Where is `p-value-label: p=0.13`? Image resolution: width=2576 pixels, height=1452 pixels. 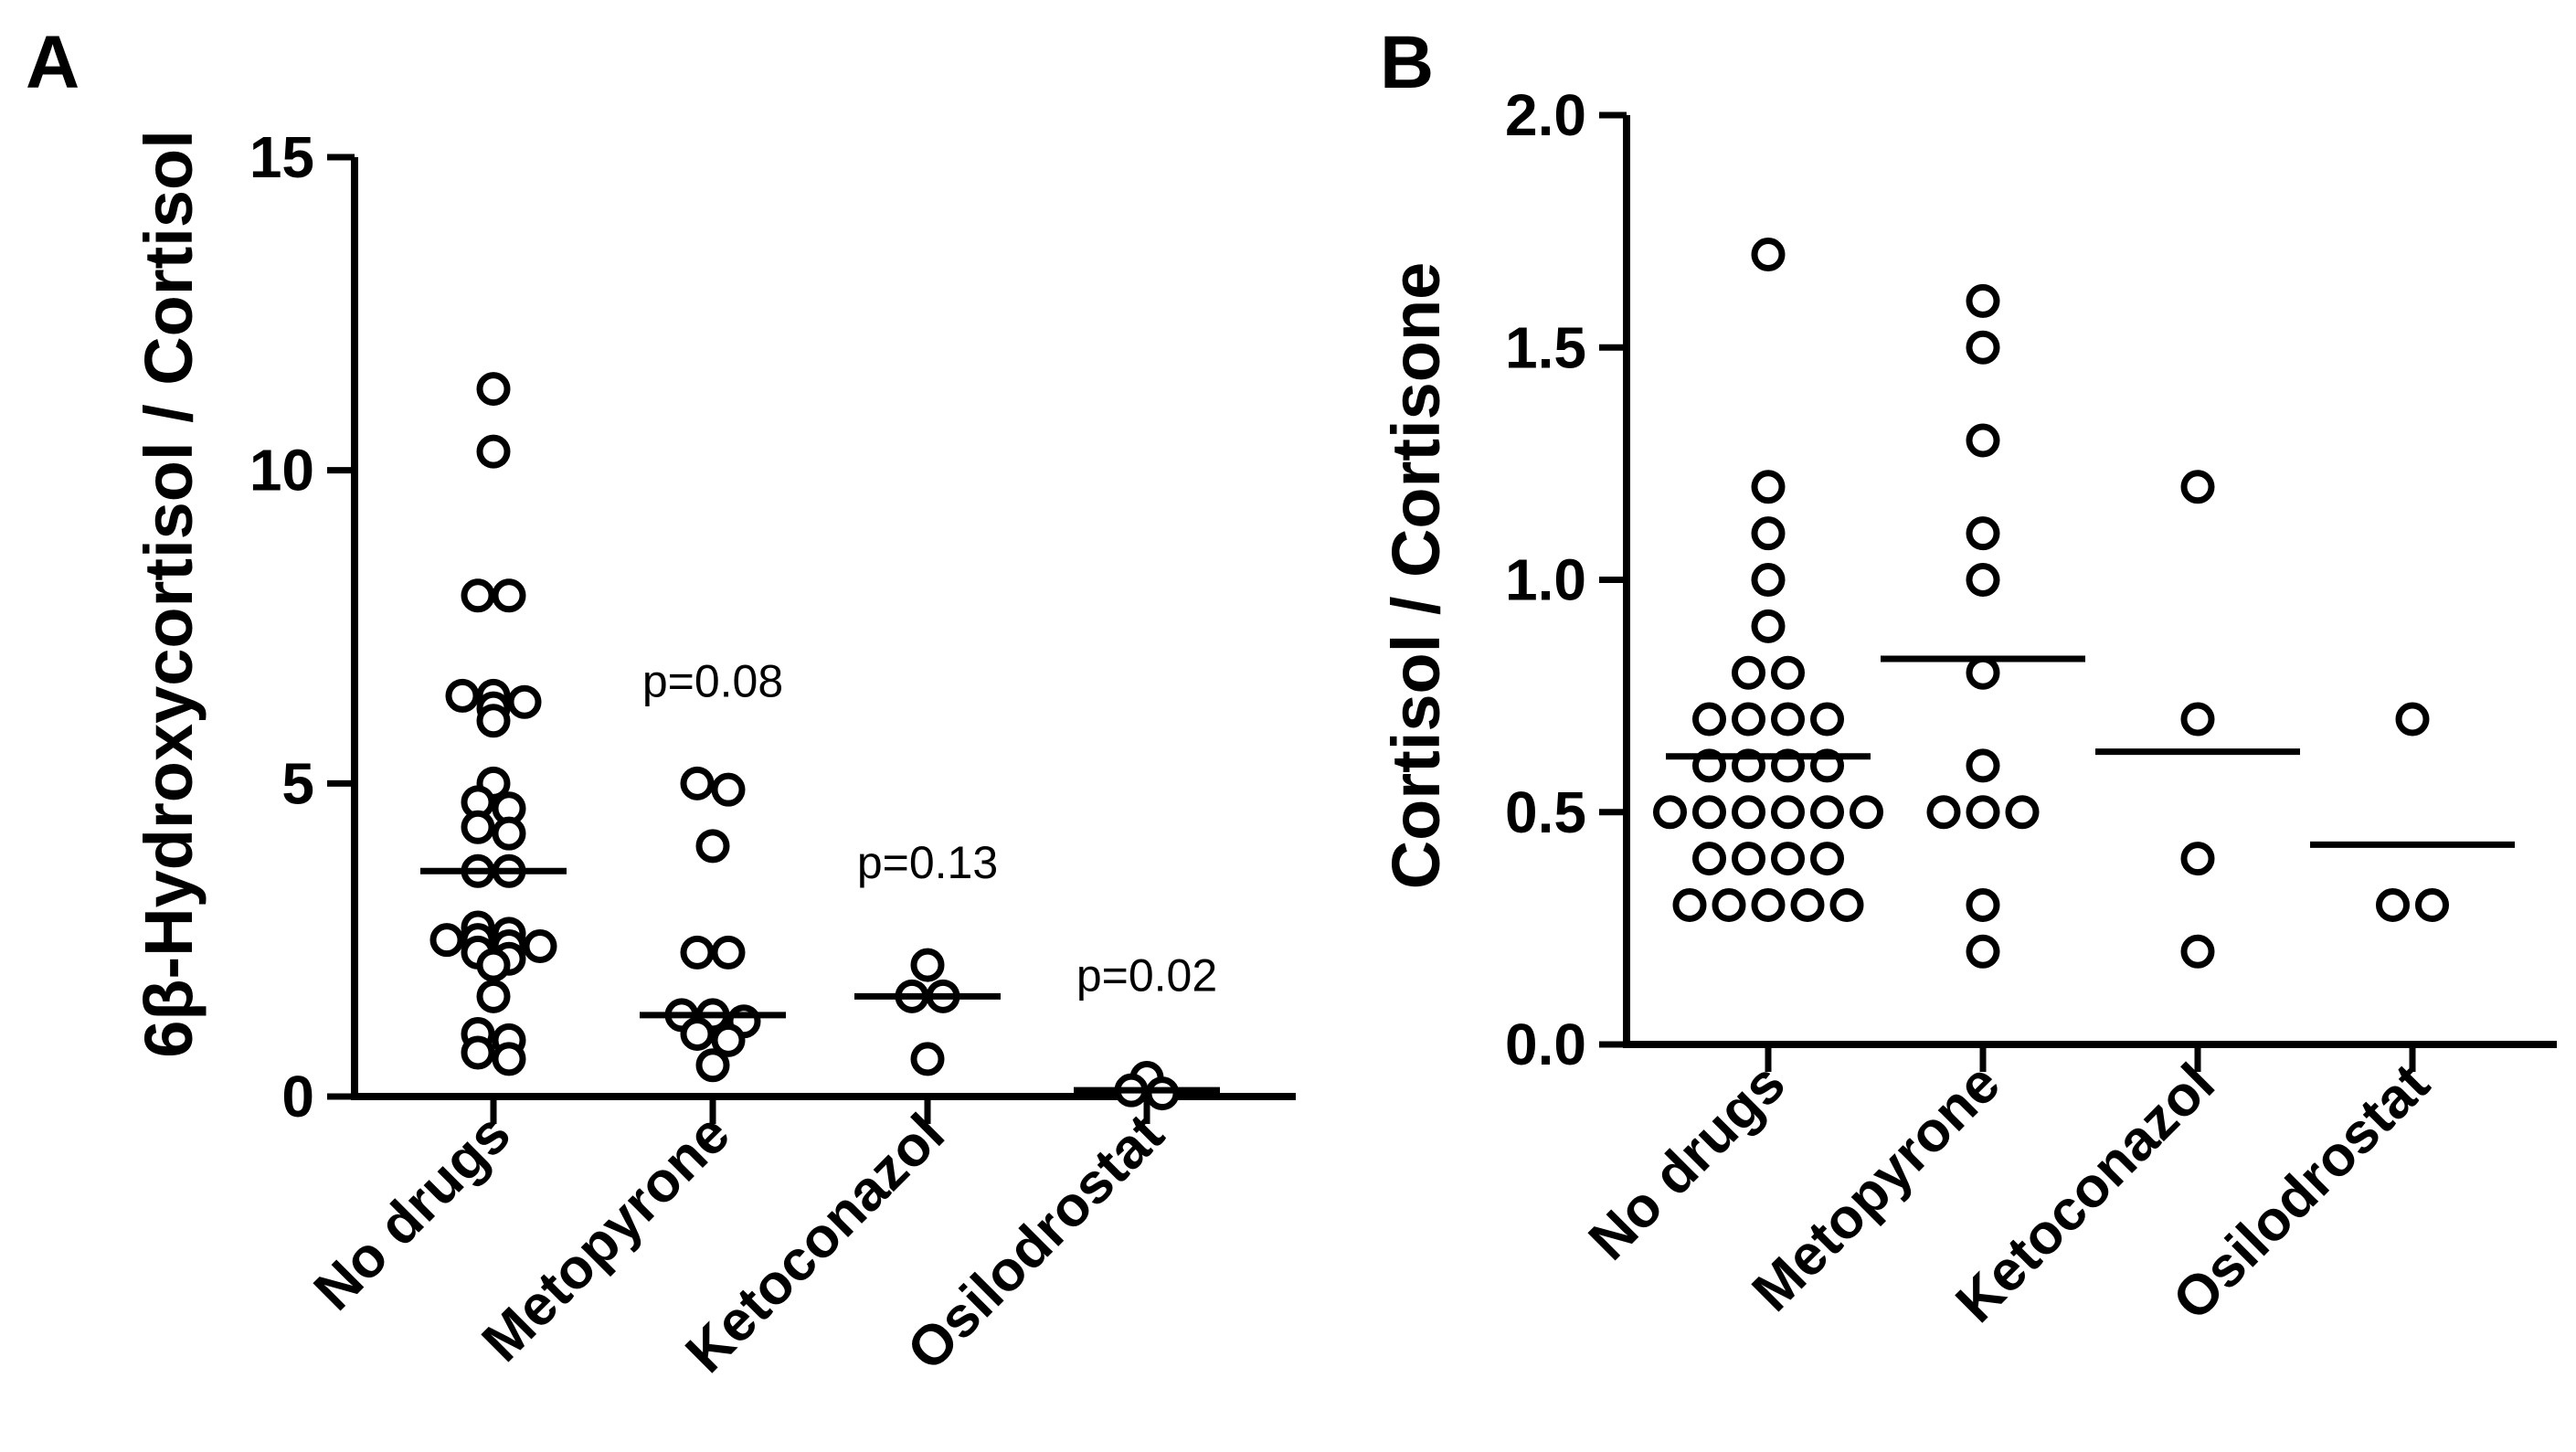 p-value-label: p=0.13 is located at coordinates (927, 863).